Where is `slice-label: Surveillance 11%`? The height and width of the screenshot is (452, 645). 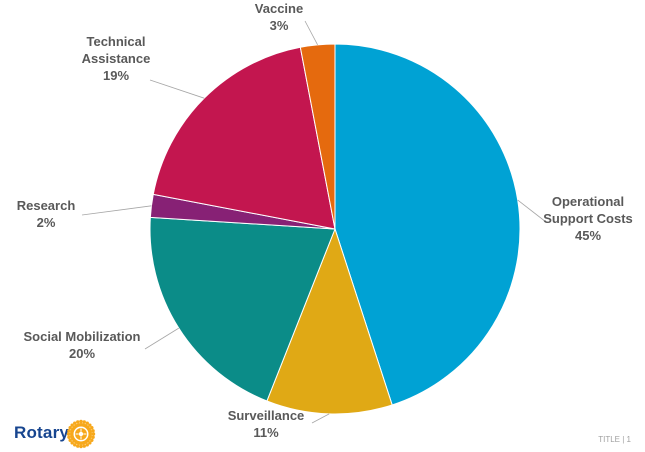
slice-label: Surveillance 11% is located at coordinates (266, 424).